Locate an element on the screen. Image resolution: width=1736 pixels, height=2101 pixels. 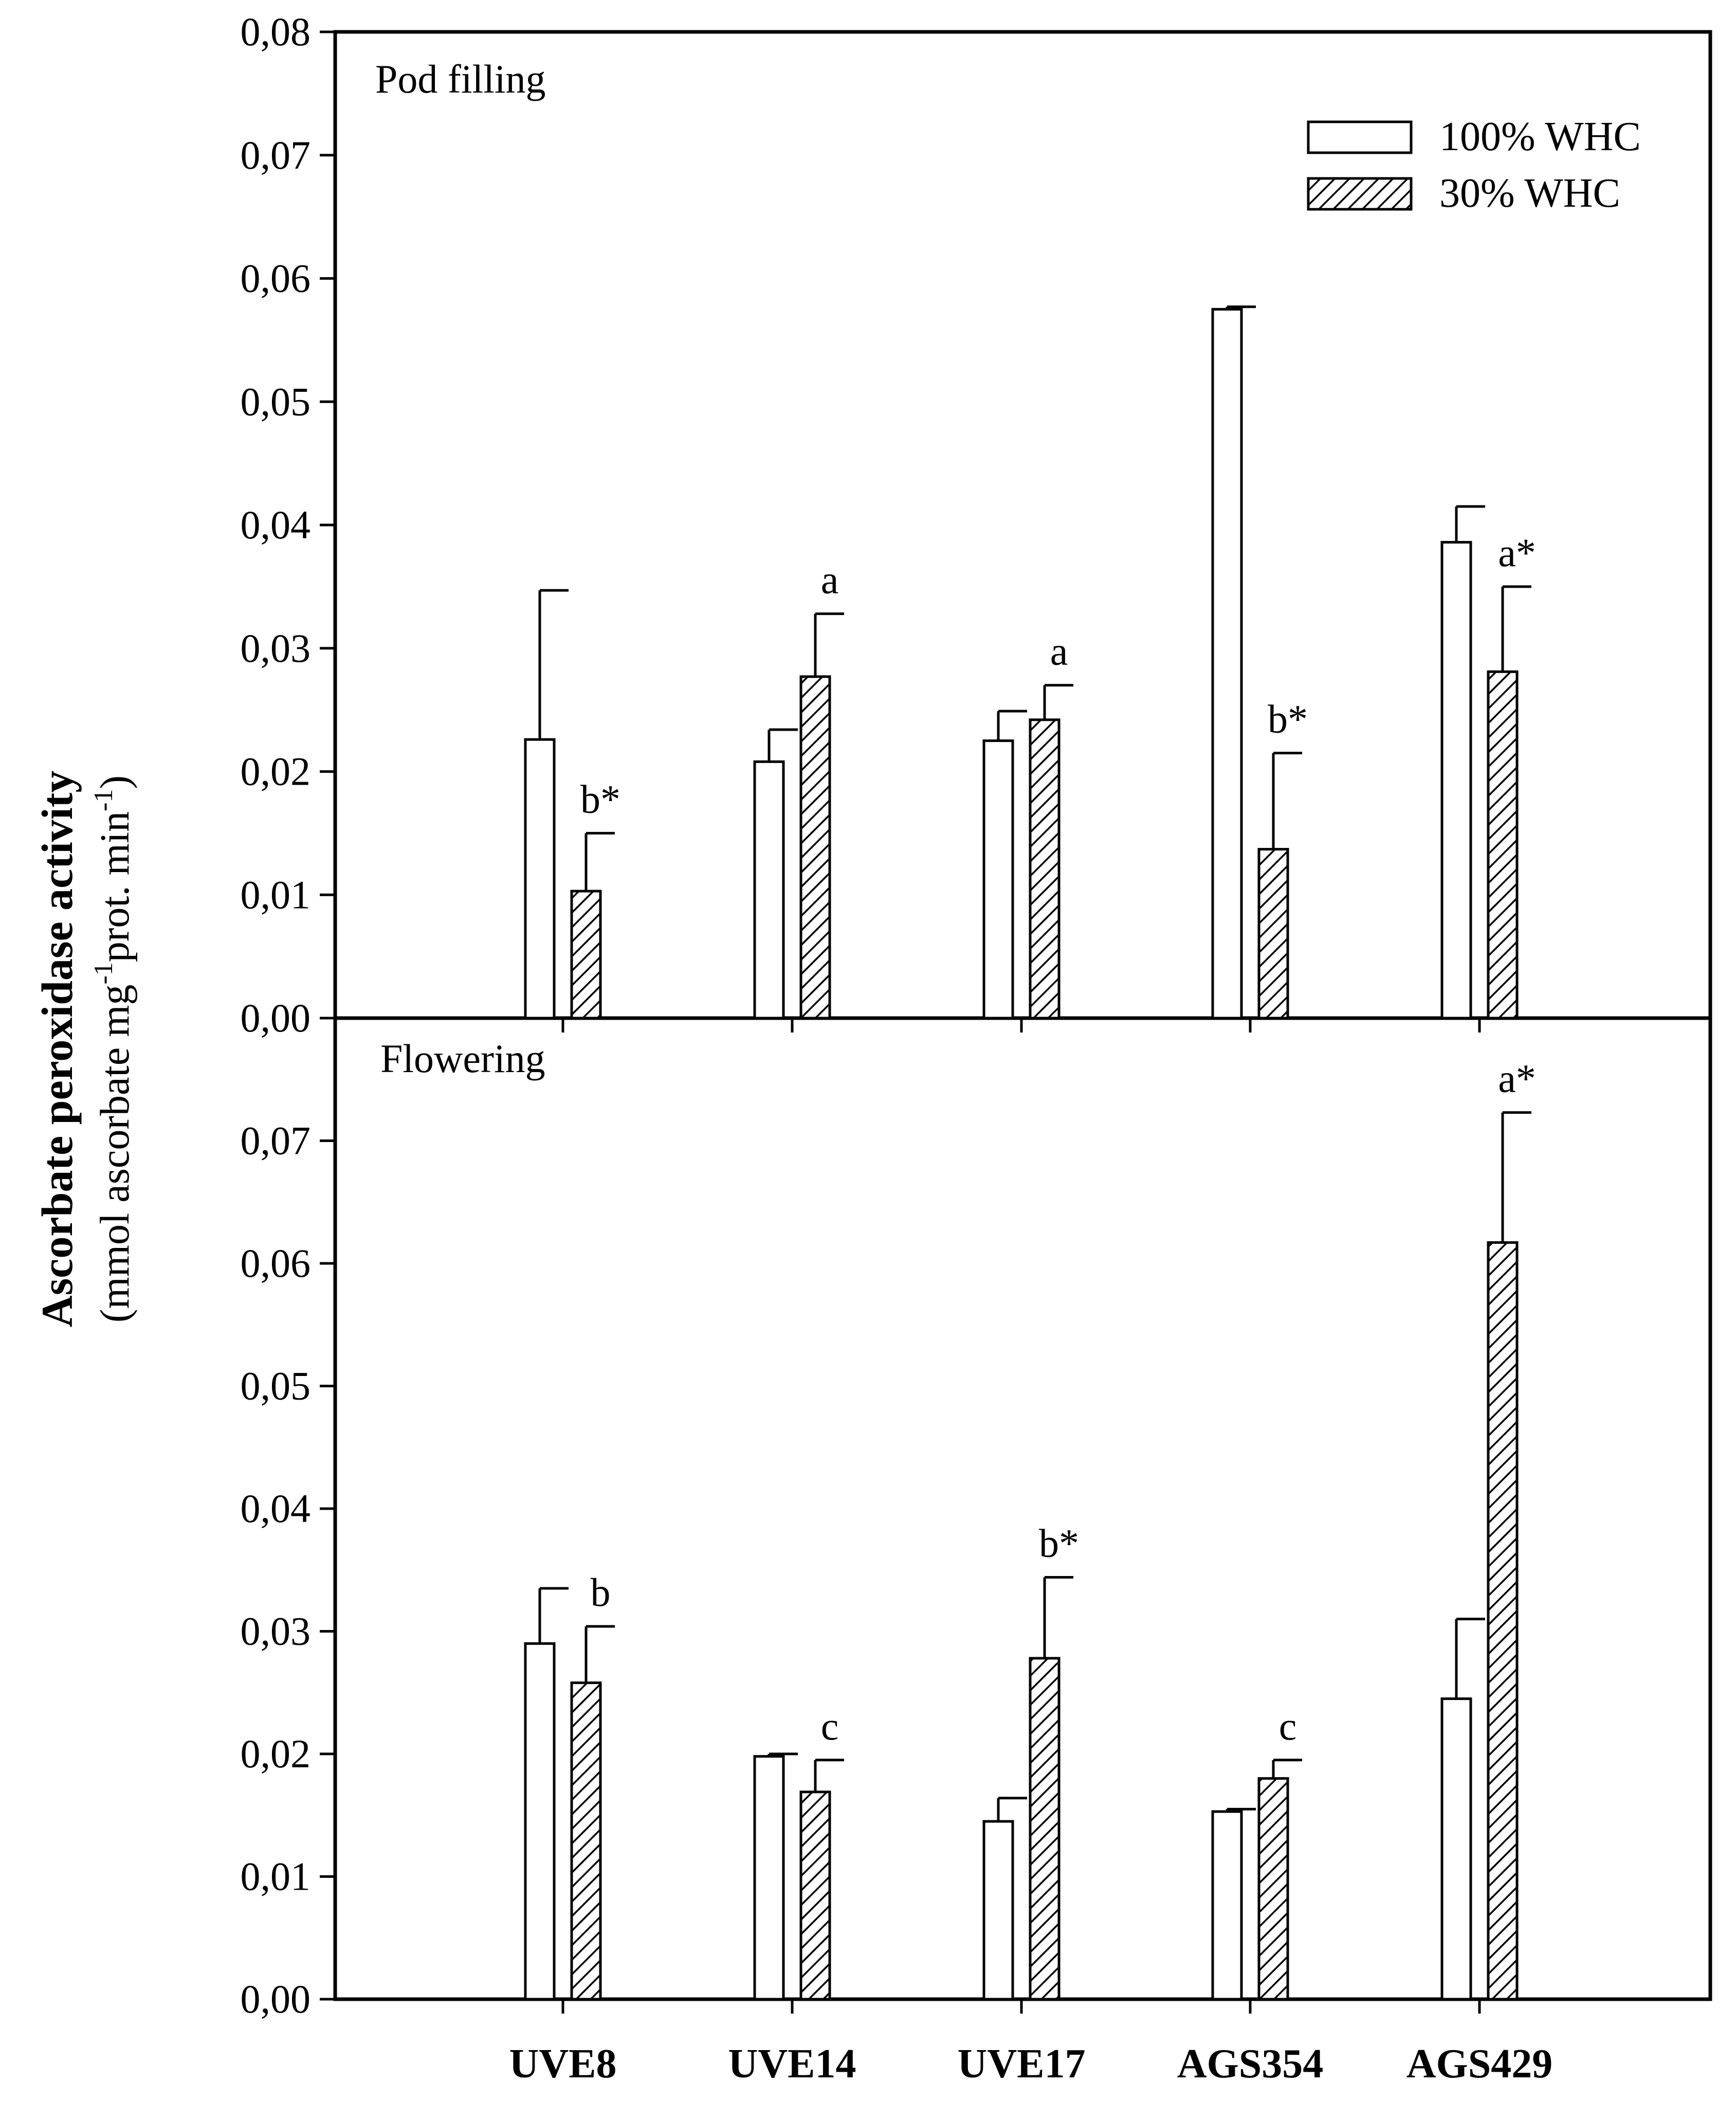
y-unit-close: ) is located at coordinates (115, 782).